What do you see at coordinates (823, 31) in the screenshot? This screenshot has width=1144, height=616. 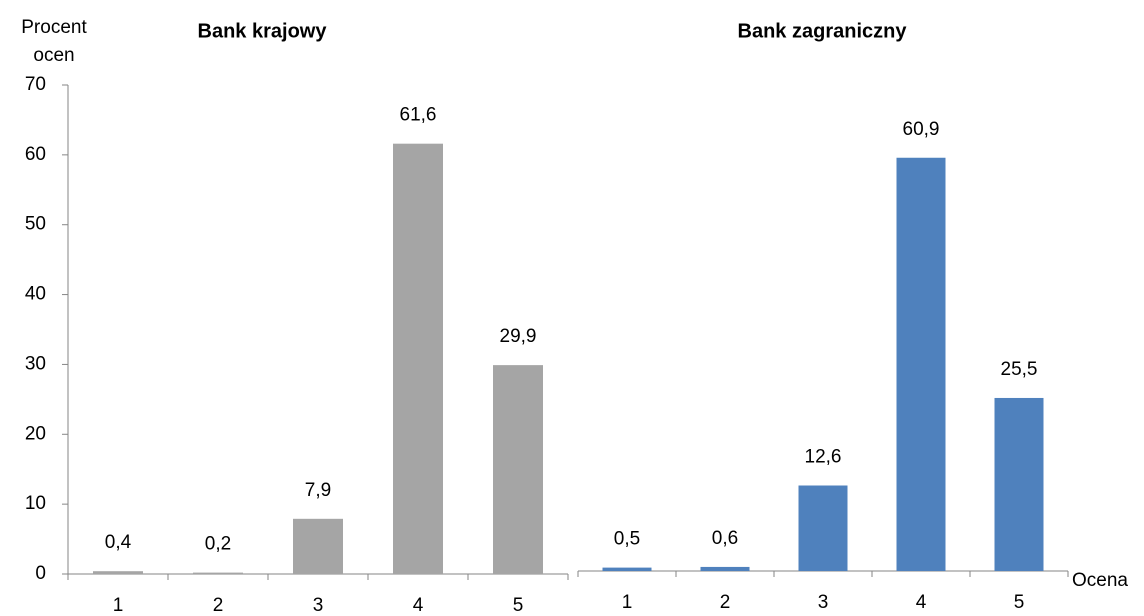 I see `chart-title: Bank zagraniczny` at bounding box center [823, 31].